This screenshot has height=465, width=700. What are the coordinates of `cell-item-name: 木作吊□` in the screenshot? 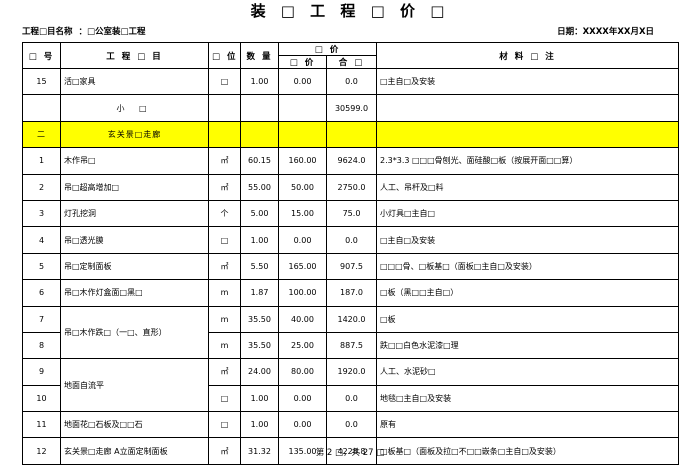 It's located at (134, 161).